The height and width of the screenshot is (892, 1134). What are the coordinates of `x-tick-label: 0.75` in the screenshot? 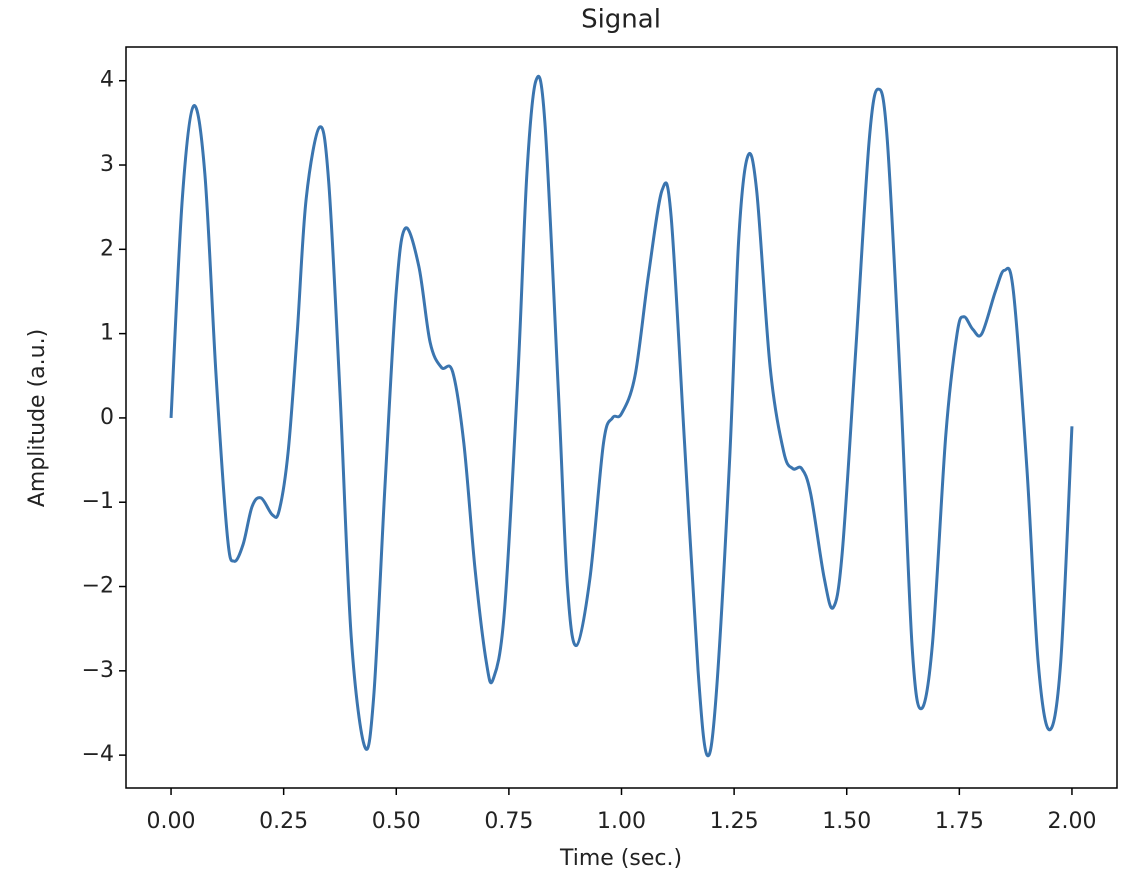 It's located at (508, 821).